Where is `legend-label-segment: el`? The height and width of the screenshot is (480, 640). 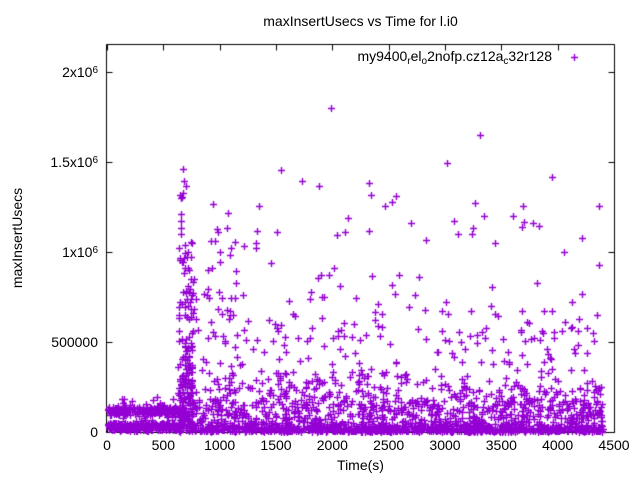 legend-label-segment: el is located at coordinates (416, 56).